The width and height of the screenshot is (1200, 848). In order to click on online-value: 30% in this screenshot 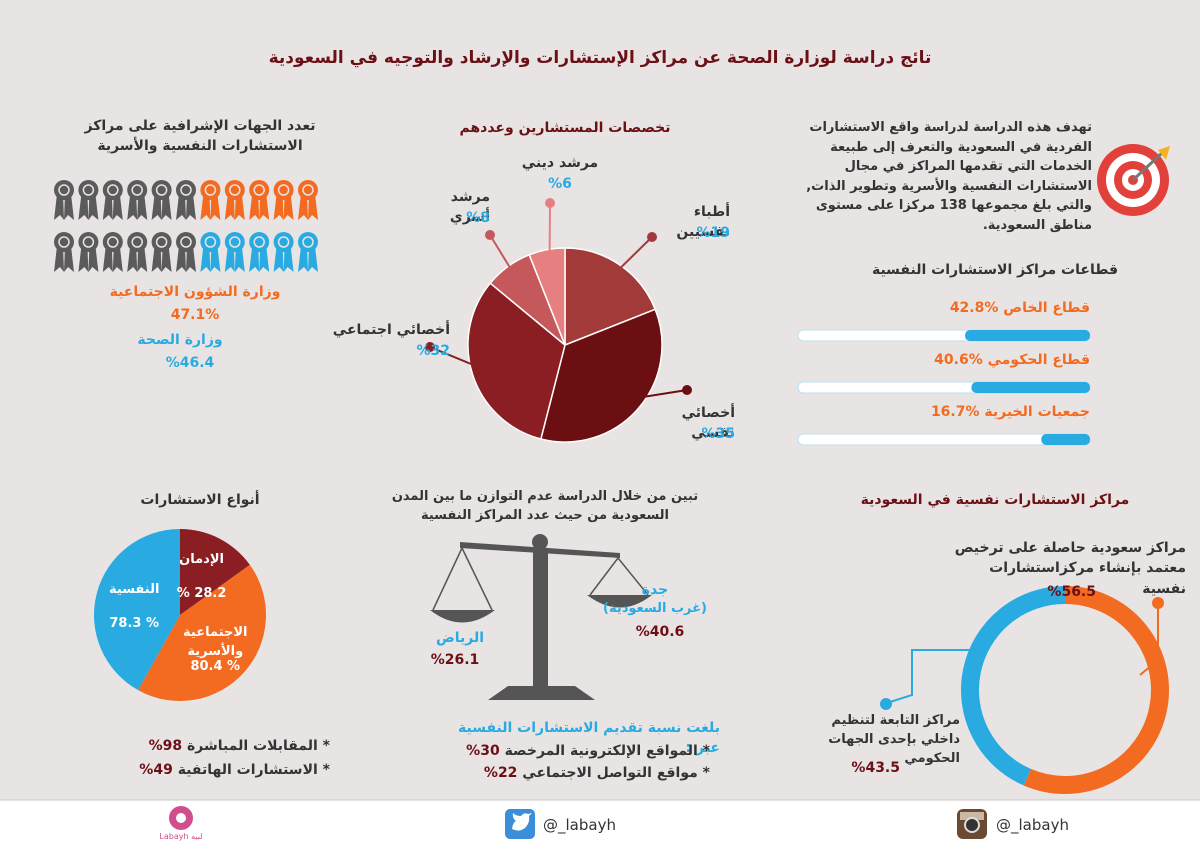, I will do `click(483, 751)`.